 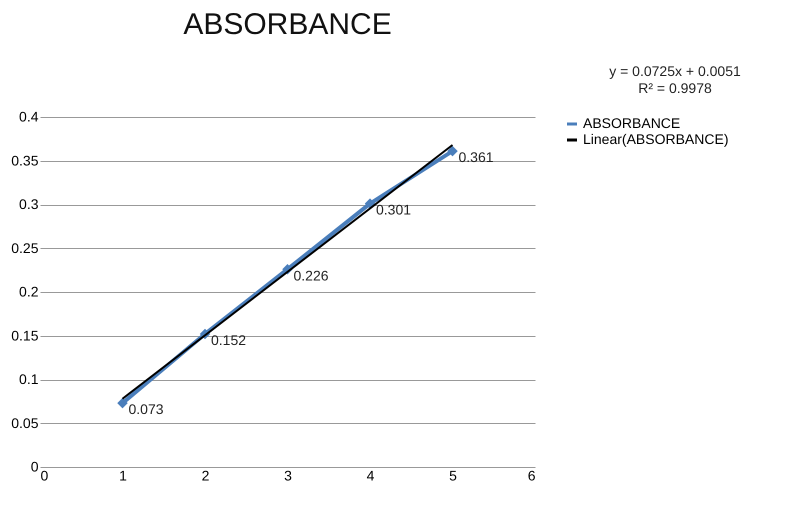 I want to click on x-tick-label: 4, so click(x=370, y=476).